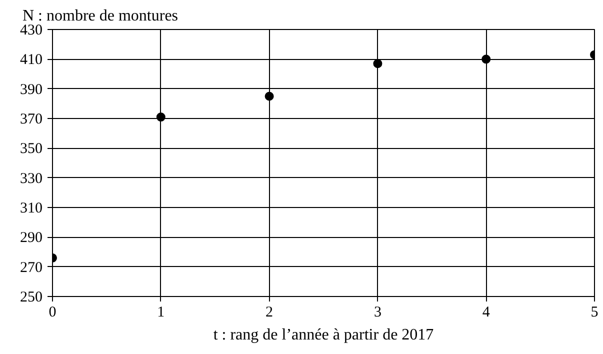  Describe the element at coordinates (31, 60) in the screenshot. I see `y-tick-label: 410` at that location.